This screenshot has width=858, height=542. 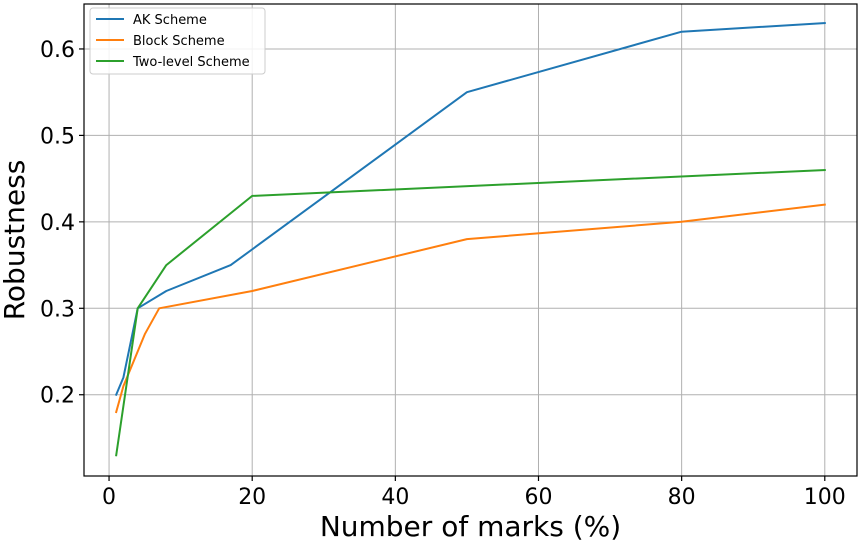 I want to click on x-tick-label: 20, so click(x=252, y=497).